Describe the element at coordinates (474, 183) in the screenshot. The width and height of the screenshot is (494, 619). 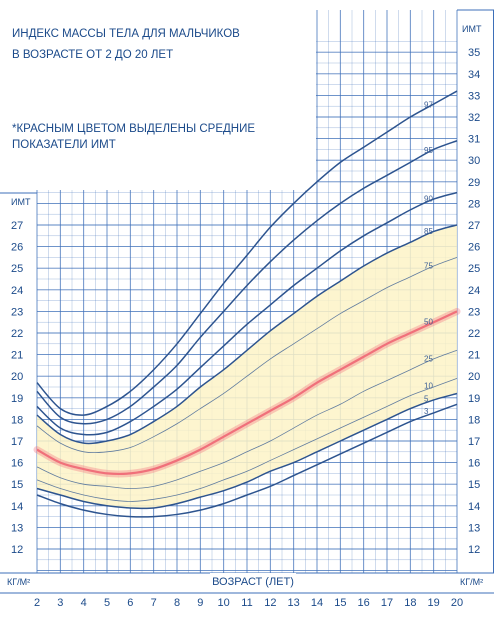
I see `y-tick-label-right: 29` at that location.